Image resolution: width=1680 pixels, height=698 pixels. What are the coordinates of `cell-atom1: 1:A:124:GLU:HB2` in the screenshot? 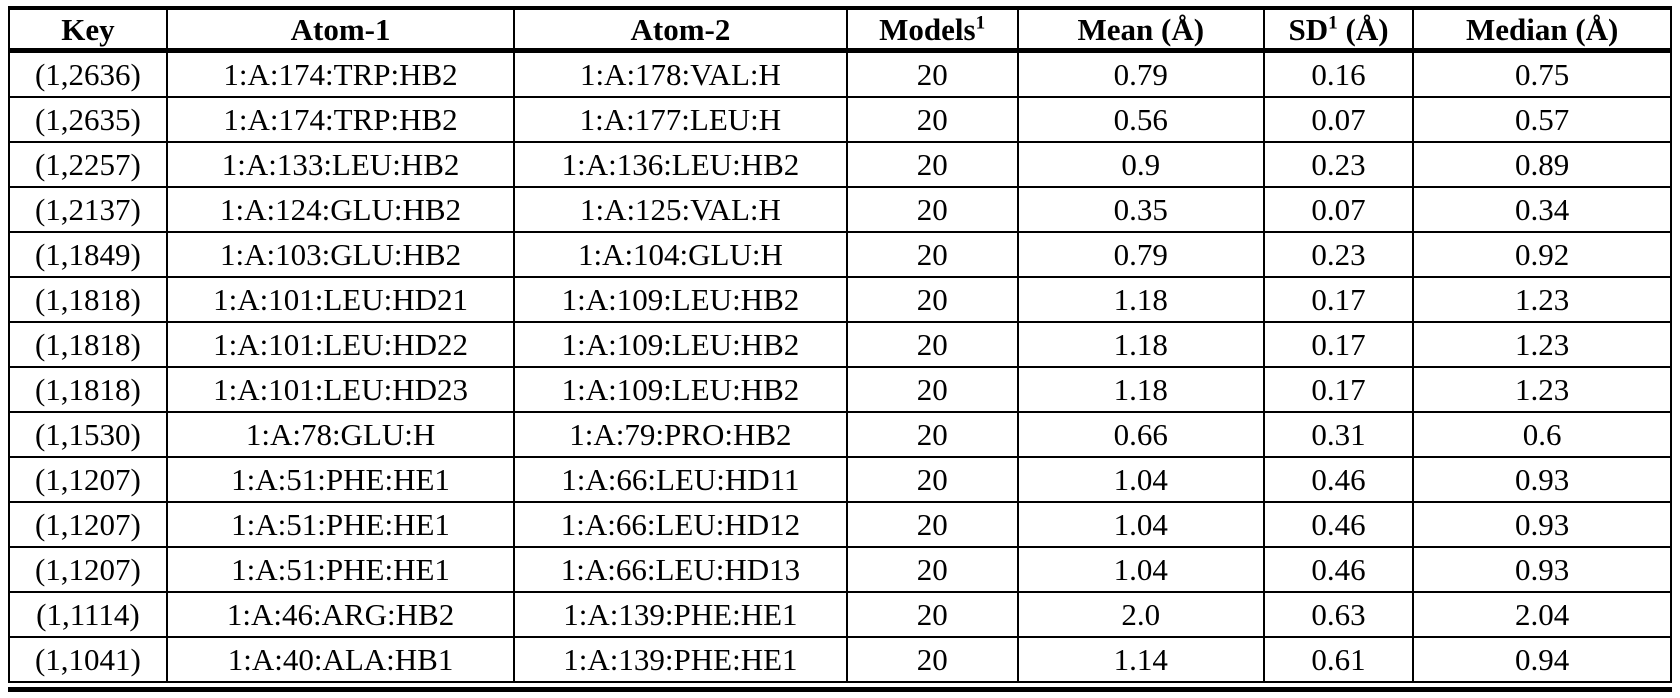 It's located at (340, 209).